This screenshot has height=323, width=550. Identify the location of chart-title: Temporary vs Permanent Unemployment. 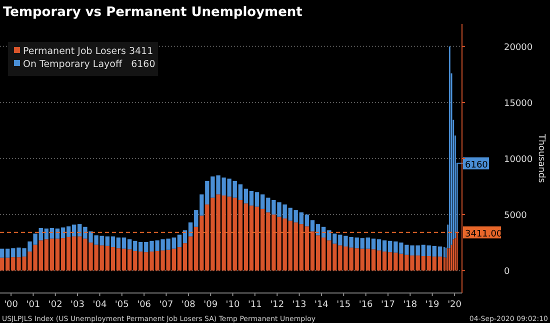
(152, 12).